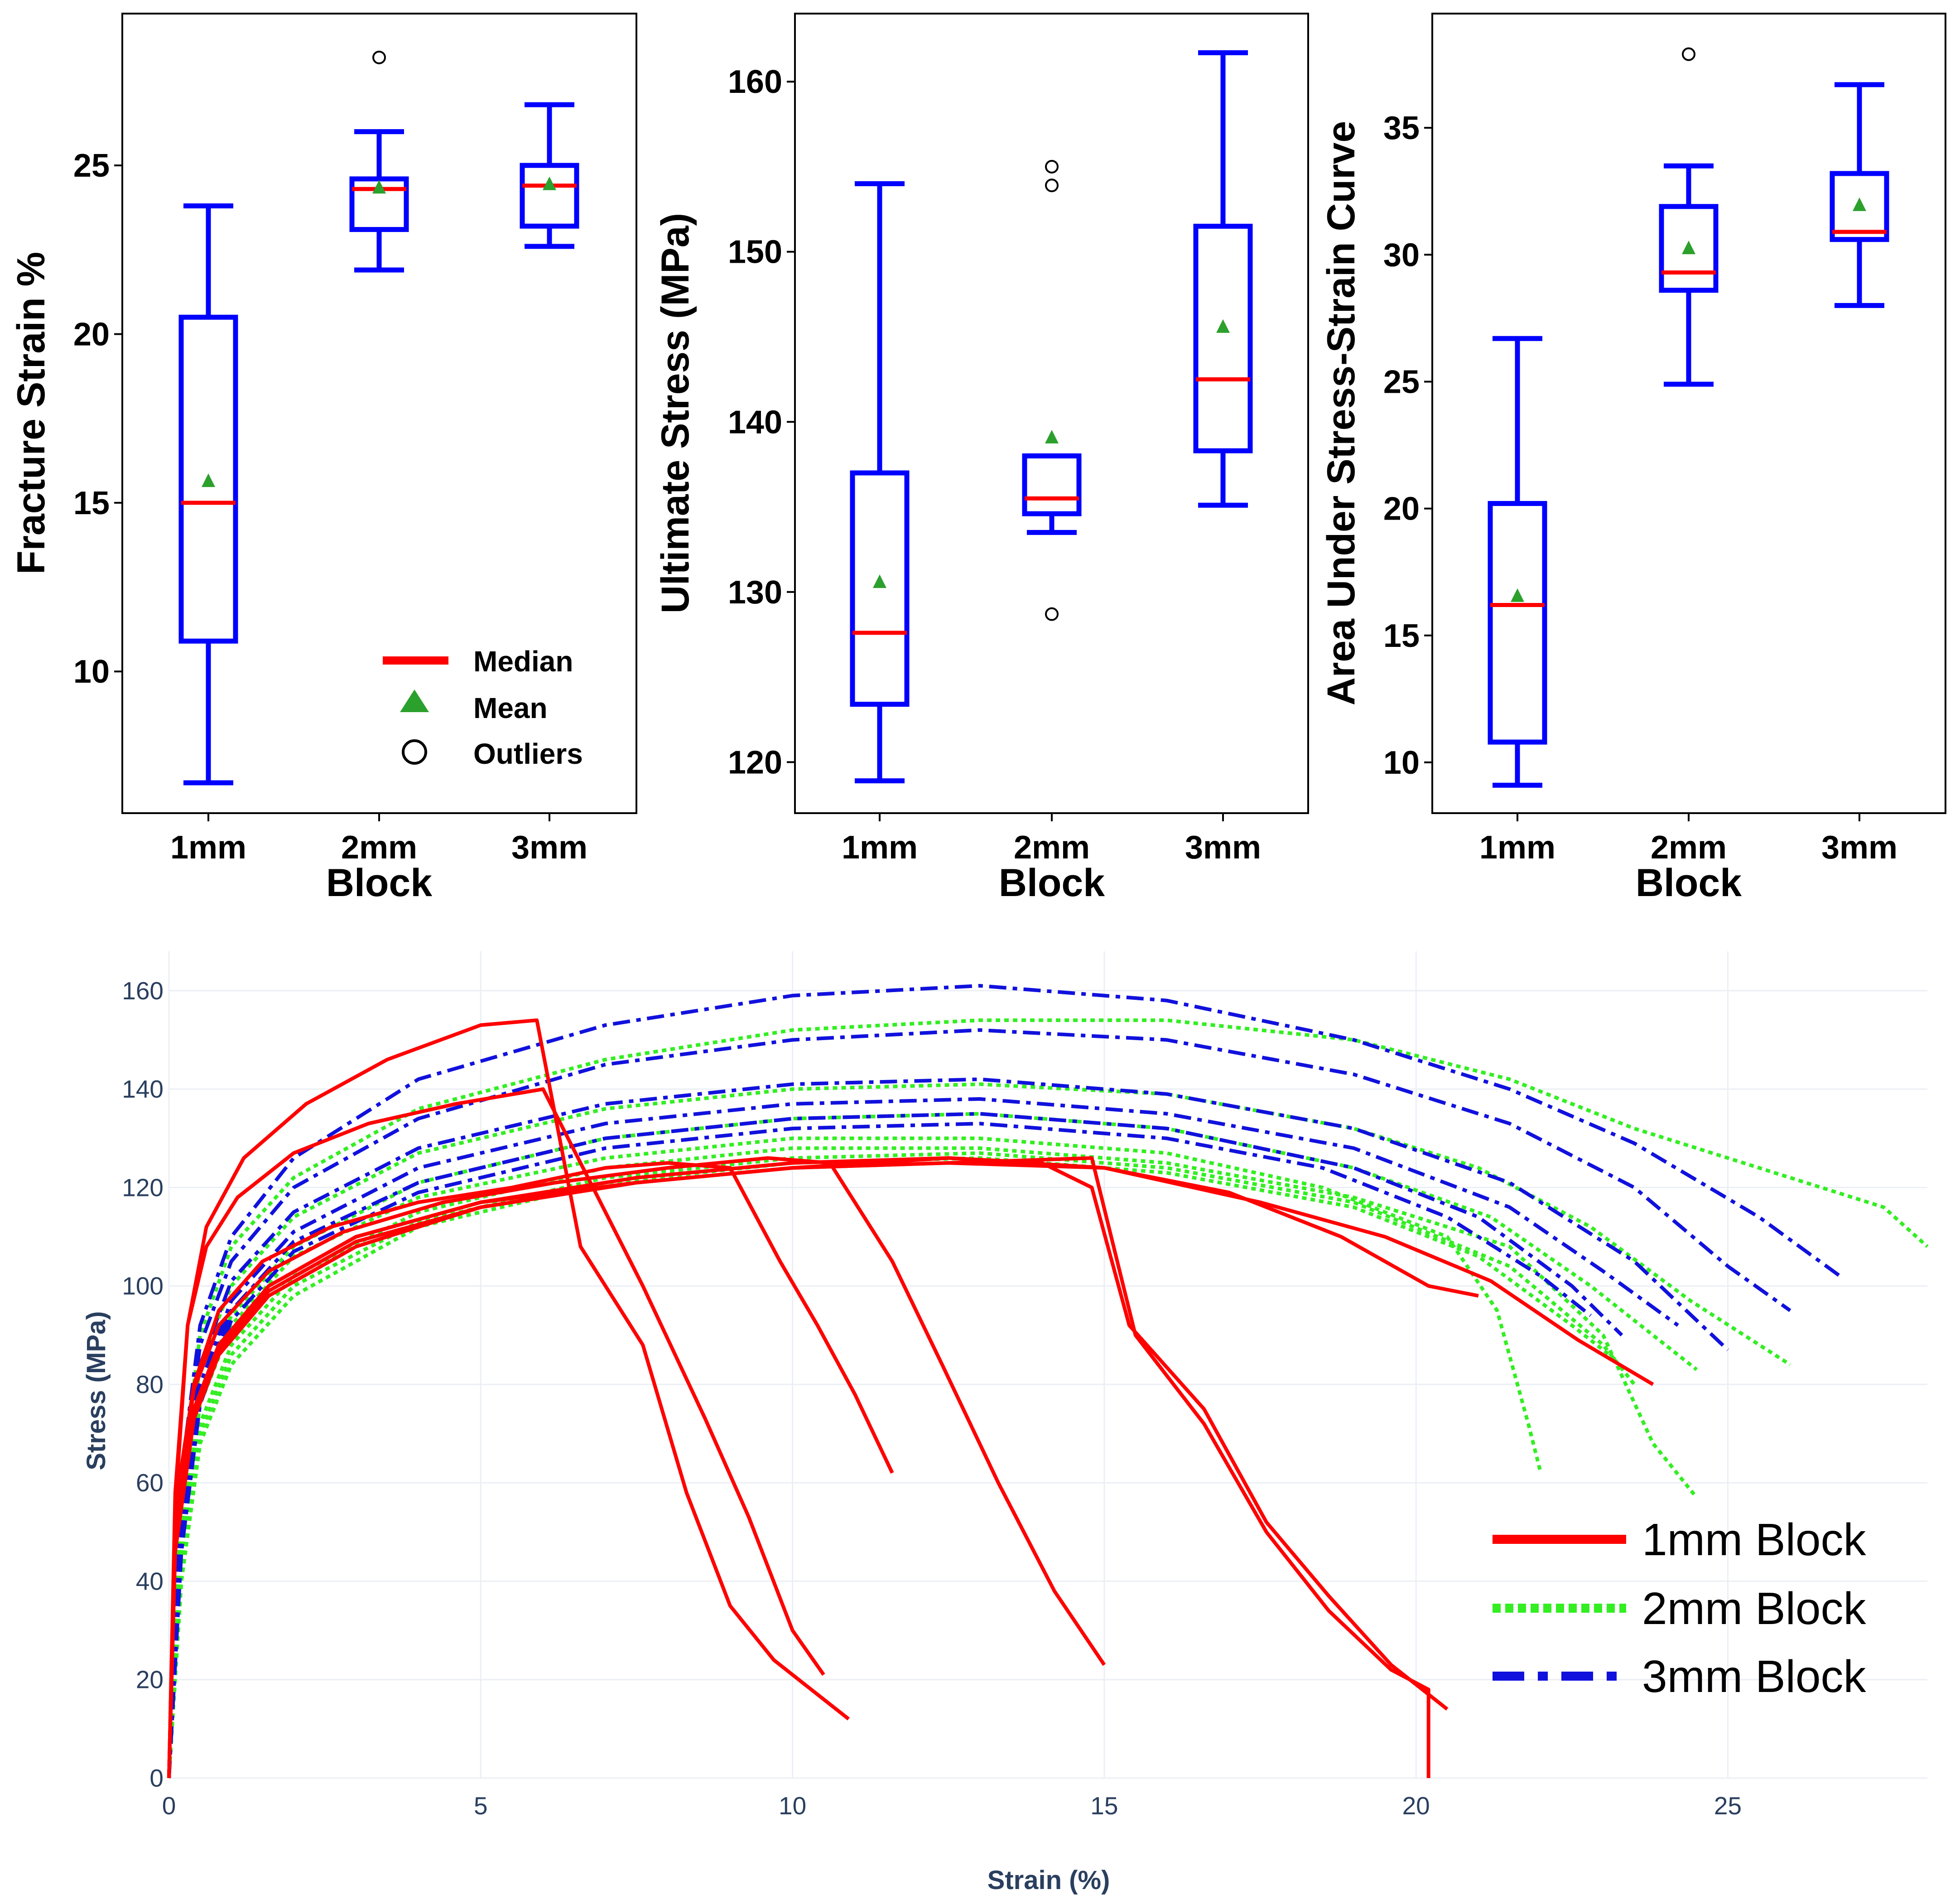  Describe the element at coordinates (675, 413) in the screenshot. I see `ultimate-stress-y-label: Ultimate Stress (MPa)` at that location.